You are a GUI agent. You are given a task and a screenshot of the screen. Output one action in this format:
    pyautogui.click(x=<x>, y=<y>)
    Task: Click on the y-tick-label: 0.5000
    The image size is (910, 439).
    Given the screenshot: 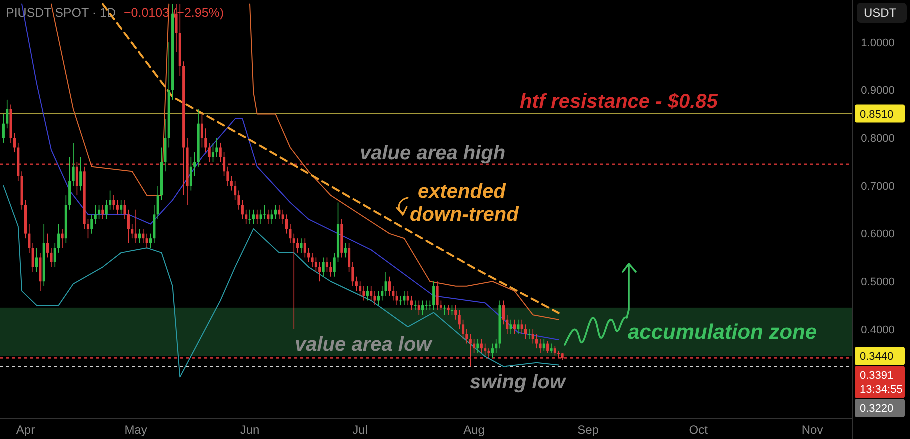 What is the action you would take?
    pyautogui.click(x=878, y=282)
    